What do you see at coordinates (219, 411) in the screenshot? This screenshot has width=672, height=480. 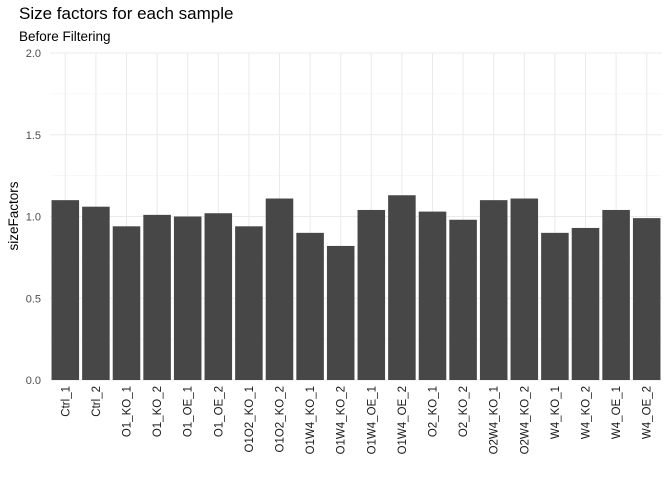 I see `x-tick-label: O1_OE_2` at bounding box center [219, 411].